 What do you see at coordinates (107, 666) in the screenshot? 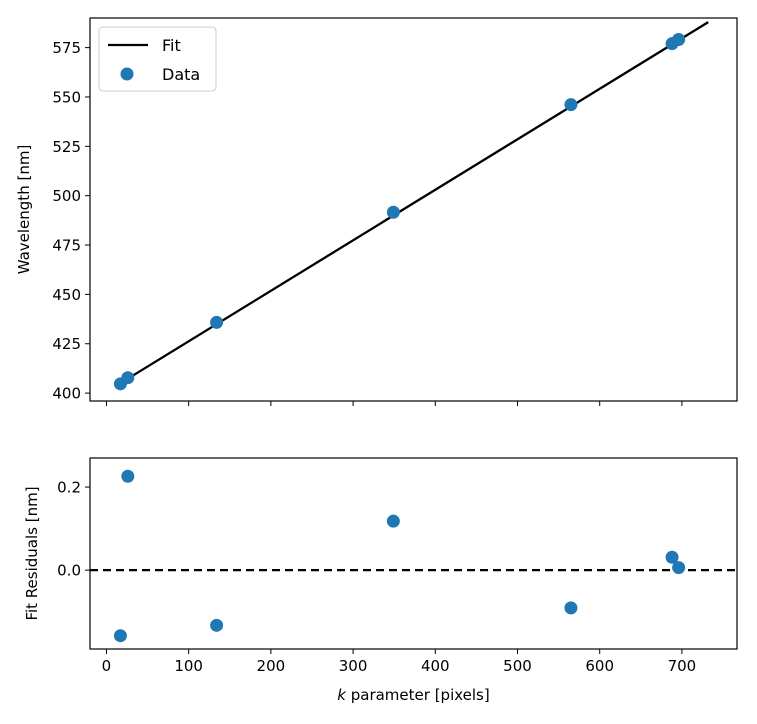
I see `x-tick-label: 0` at bounding box center [107, 666].